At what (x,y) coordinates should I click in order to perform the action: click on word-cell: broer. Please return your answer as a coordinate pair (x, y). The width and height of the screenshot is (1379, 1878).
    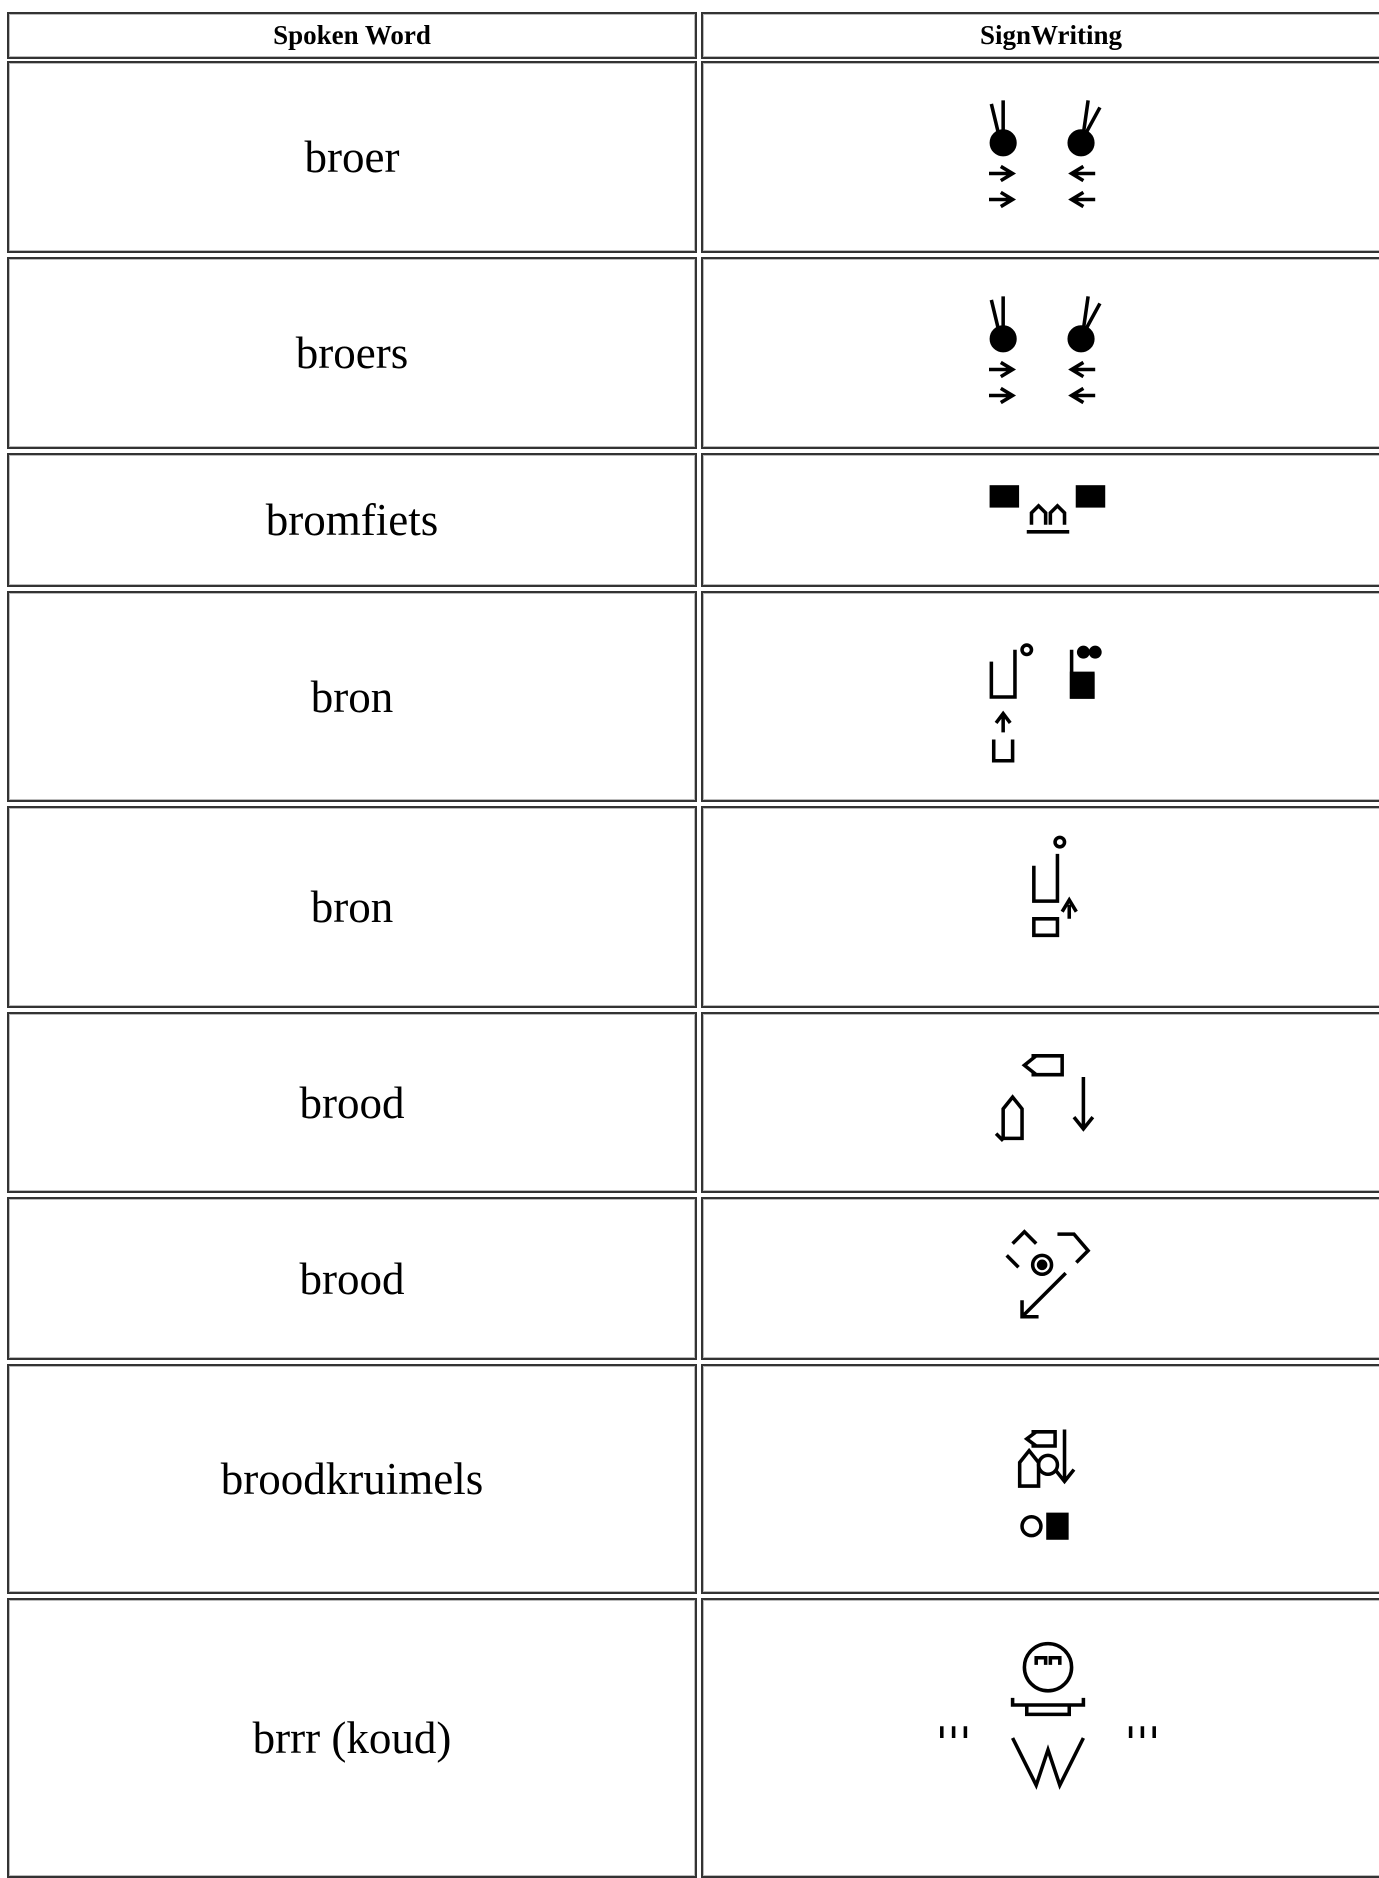
    Looking at the image, I should click on (352, 157).